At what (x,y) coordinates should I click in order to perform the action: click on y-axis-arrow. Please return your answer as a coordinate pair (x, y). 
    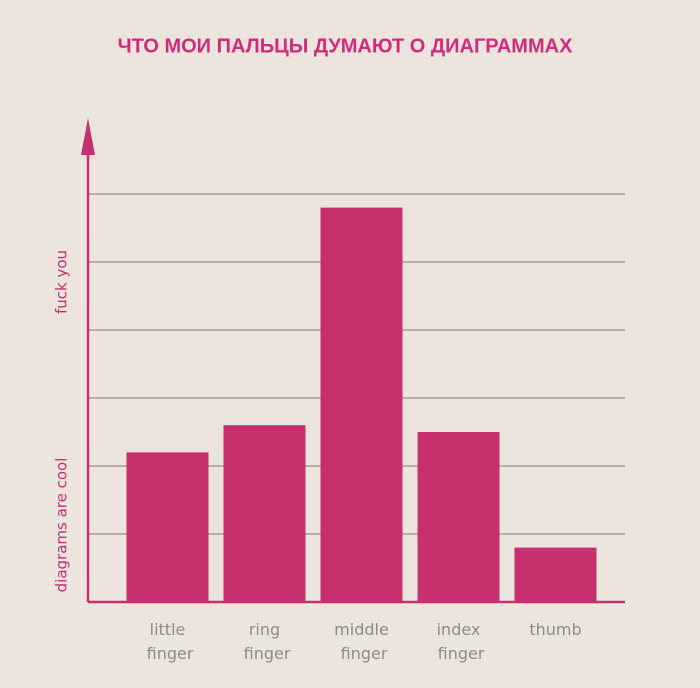
    Looking at the image, I should click on (88, 136).